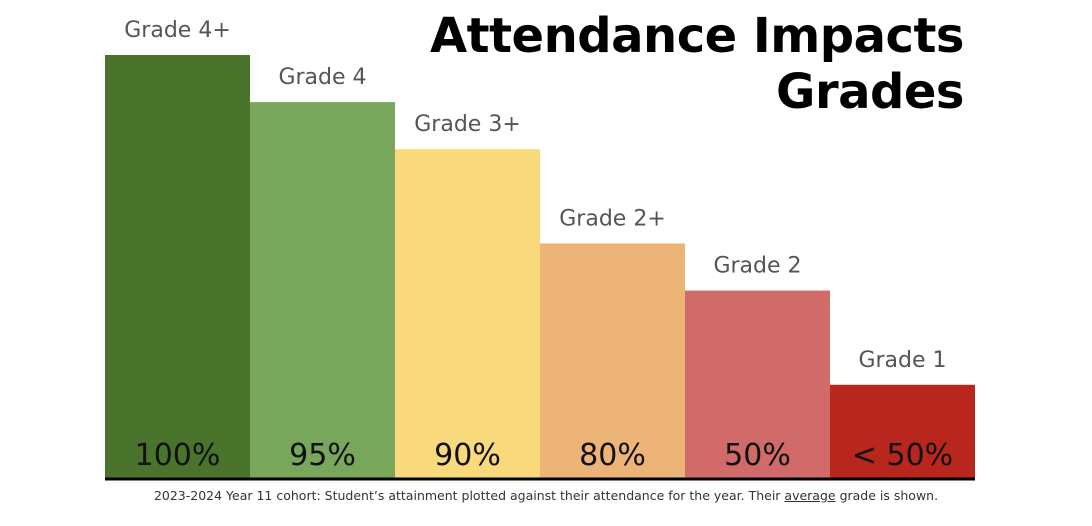  Describe the element at coordinates (612, 218) in the screenshot. I see `grade-data-label: Grade 2+` at that location.